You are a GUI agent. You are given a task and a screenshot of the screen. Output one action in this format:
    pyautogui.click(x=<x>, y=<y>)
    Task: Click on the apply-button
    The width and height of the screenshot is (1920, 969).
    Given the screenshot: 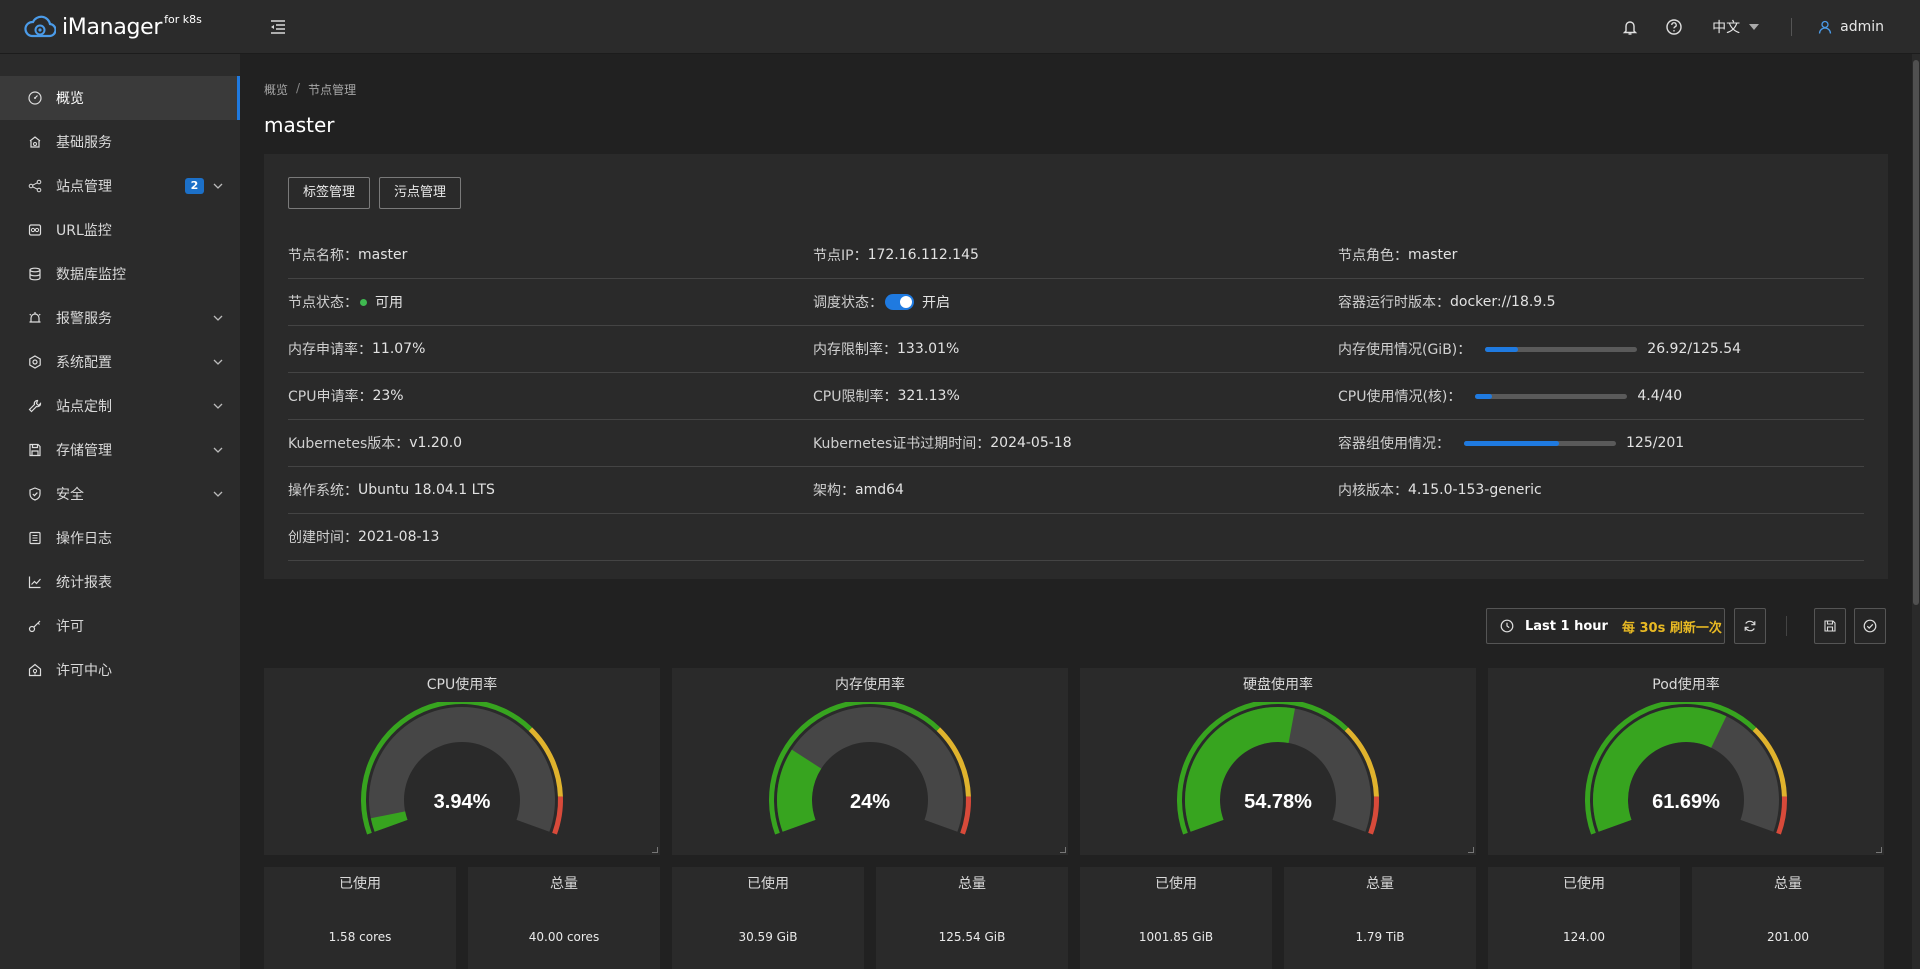 What is the action you would take?
    pyautogui.click(x=1870, y=626)
    